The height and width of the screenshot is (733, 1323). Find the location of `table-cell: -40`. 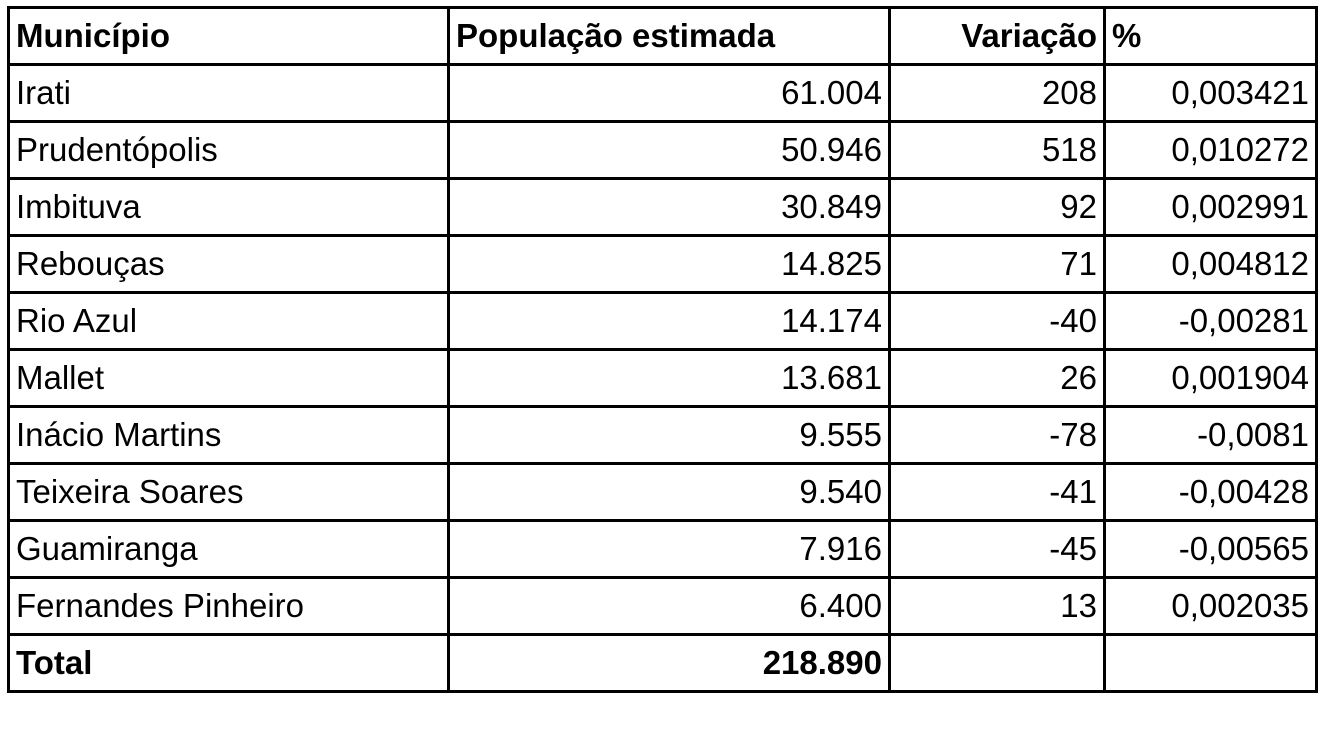

table-cell: -40 is located at coordinates (997, 321).